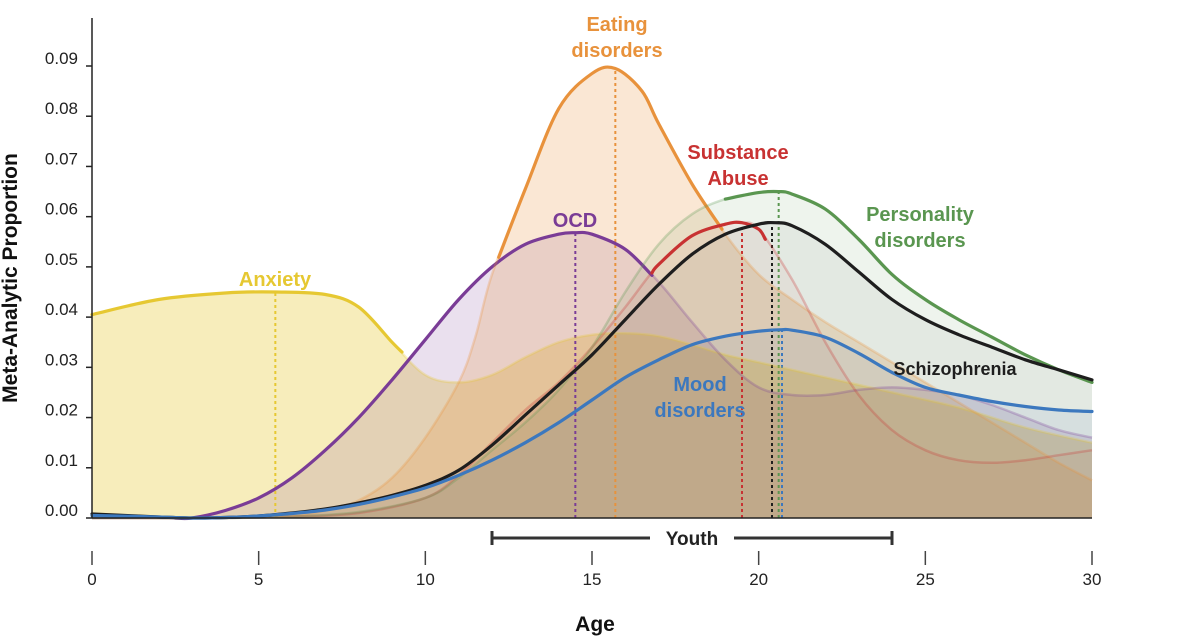  What do you see at coordinates (699, 411) in the screenshot?
I see `label-line-mood-disorders: disorders` at bounding box center [699, 411].